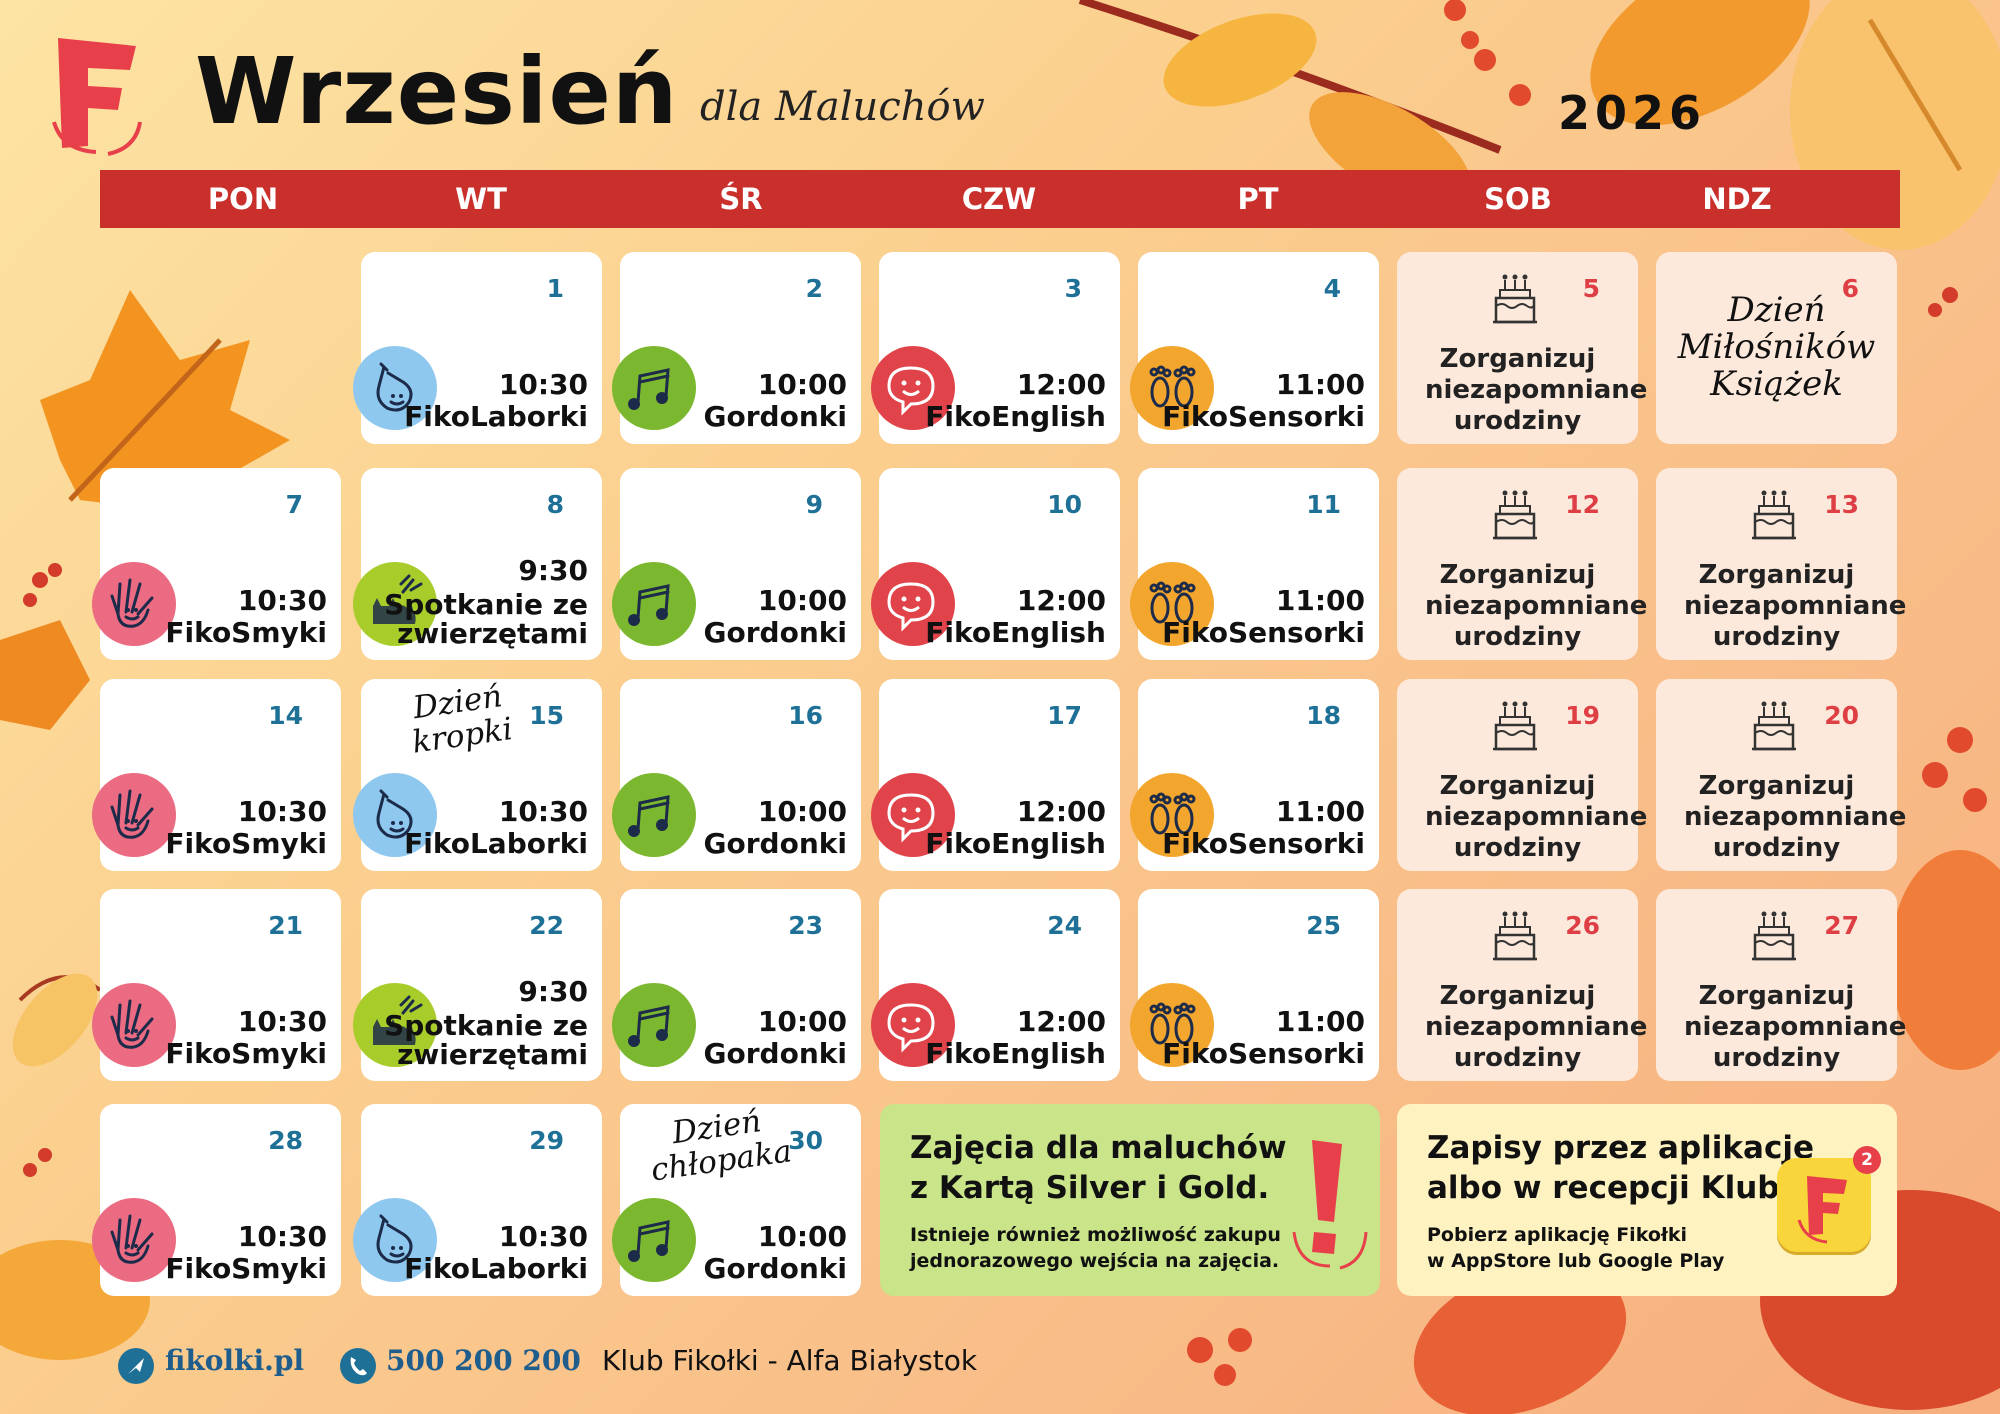 The width and height of the screenshot is (2000, 1414). What do you see at coordinates (1015, 416) in the screenshot?
I see `activity-name: FikoEnglish` at bounding box center [1015, 416].